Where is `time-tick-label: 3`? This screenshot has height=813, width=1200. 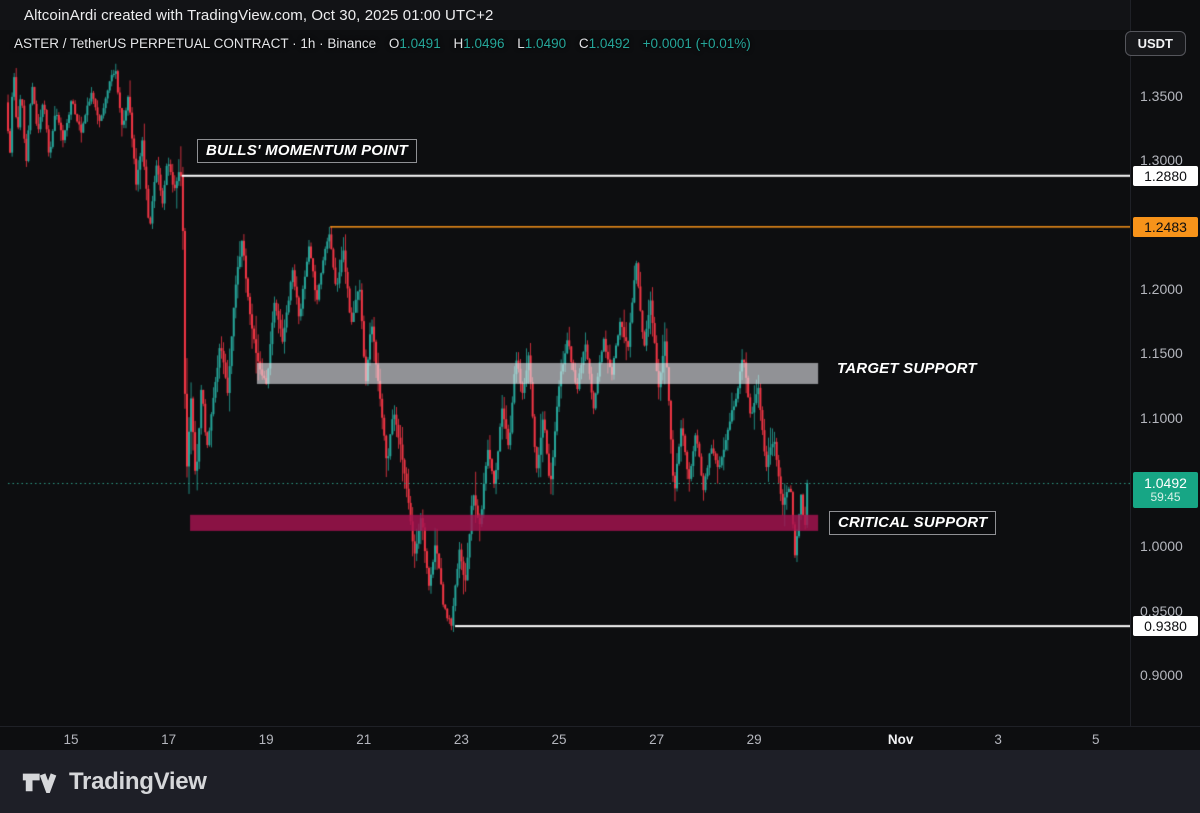
time-tick-label: 3 is located at coordinates (998, 739).